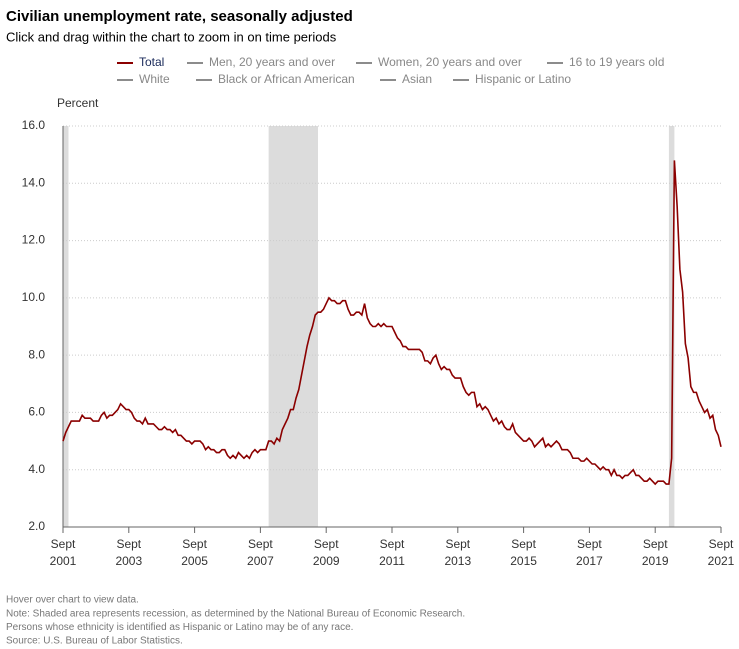 The height and width of the screenshot is (649, 739). What do you see at coordinates (616, 62) in the screenshot?
I see `legend-label: 16 to 19 years old` at bounding box center [616, 62].